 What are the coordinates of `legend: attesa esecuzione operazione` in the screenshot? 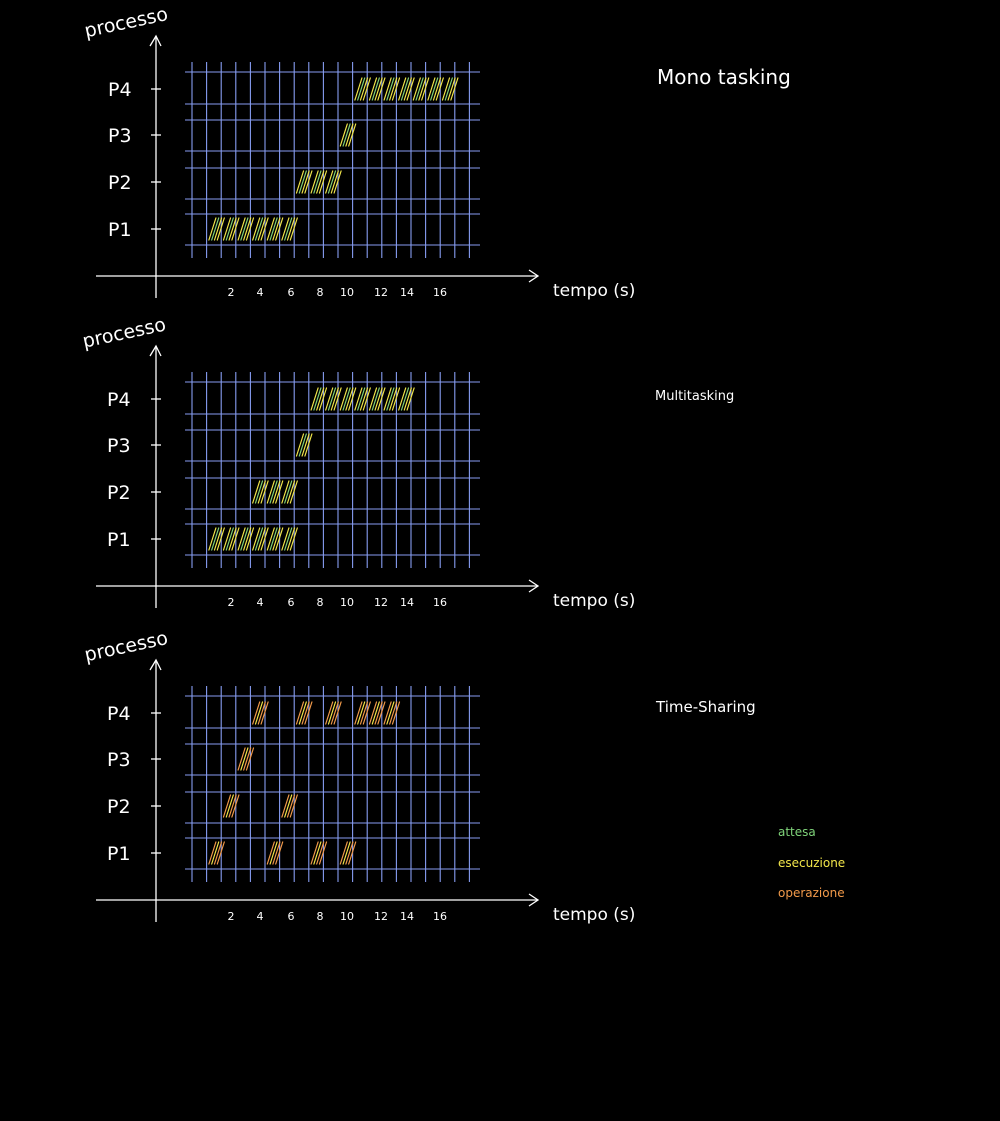 It's located at (811, 862).